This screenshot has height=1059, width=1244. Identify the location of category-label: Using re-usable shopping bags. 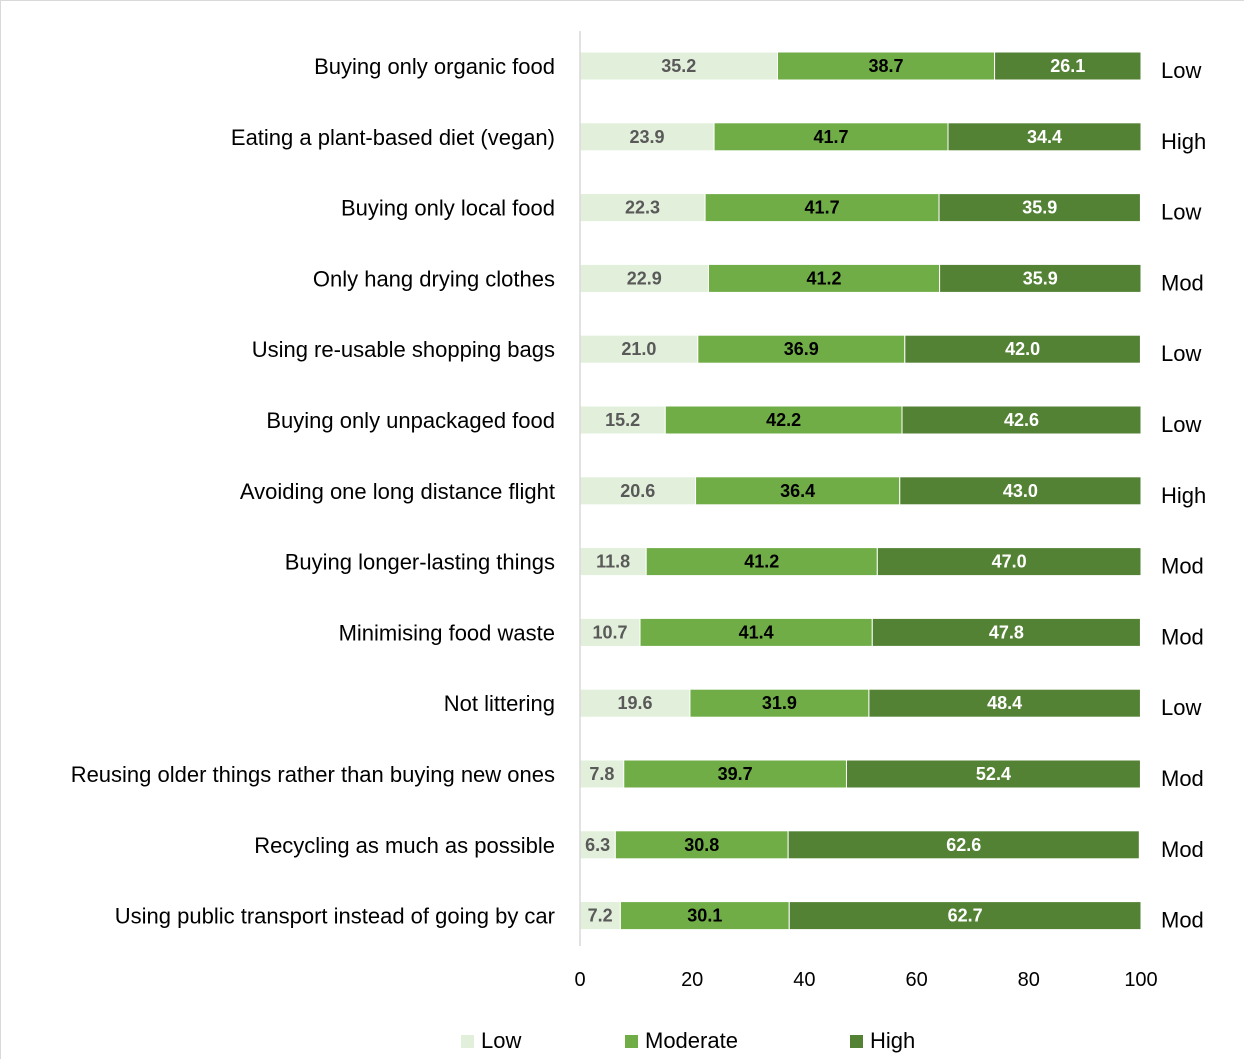
(403, 349).